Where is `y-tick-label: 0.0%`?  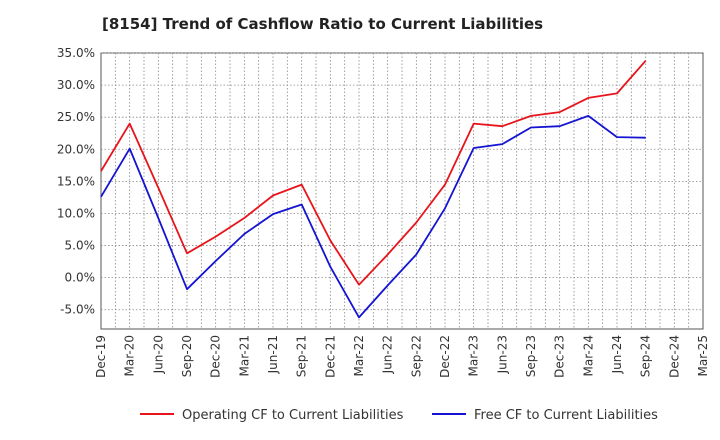 y-tick-label: 0.0% is located at coordinates (80, 278).